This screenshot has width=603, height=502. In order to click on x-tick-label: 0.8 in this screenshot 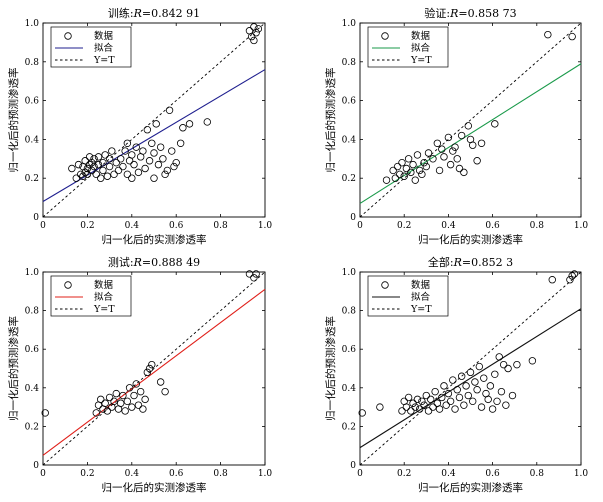, I will do `click(537, 474)`.